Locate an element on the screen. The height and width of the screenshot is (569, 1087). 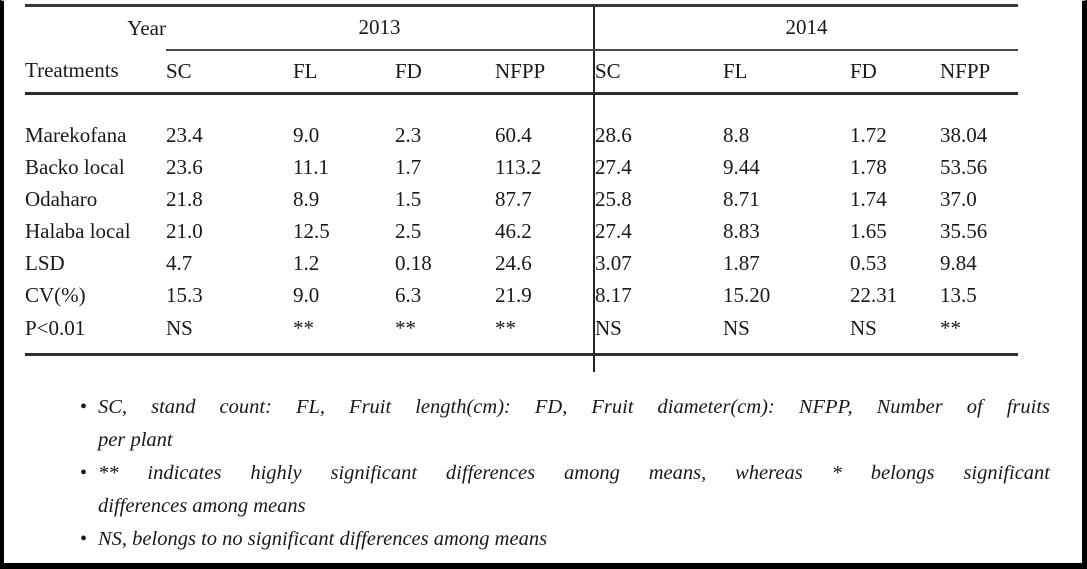
value-cell: 1.78 is located at coordinates (868, 167).